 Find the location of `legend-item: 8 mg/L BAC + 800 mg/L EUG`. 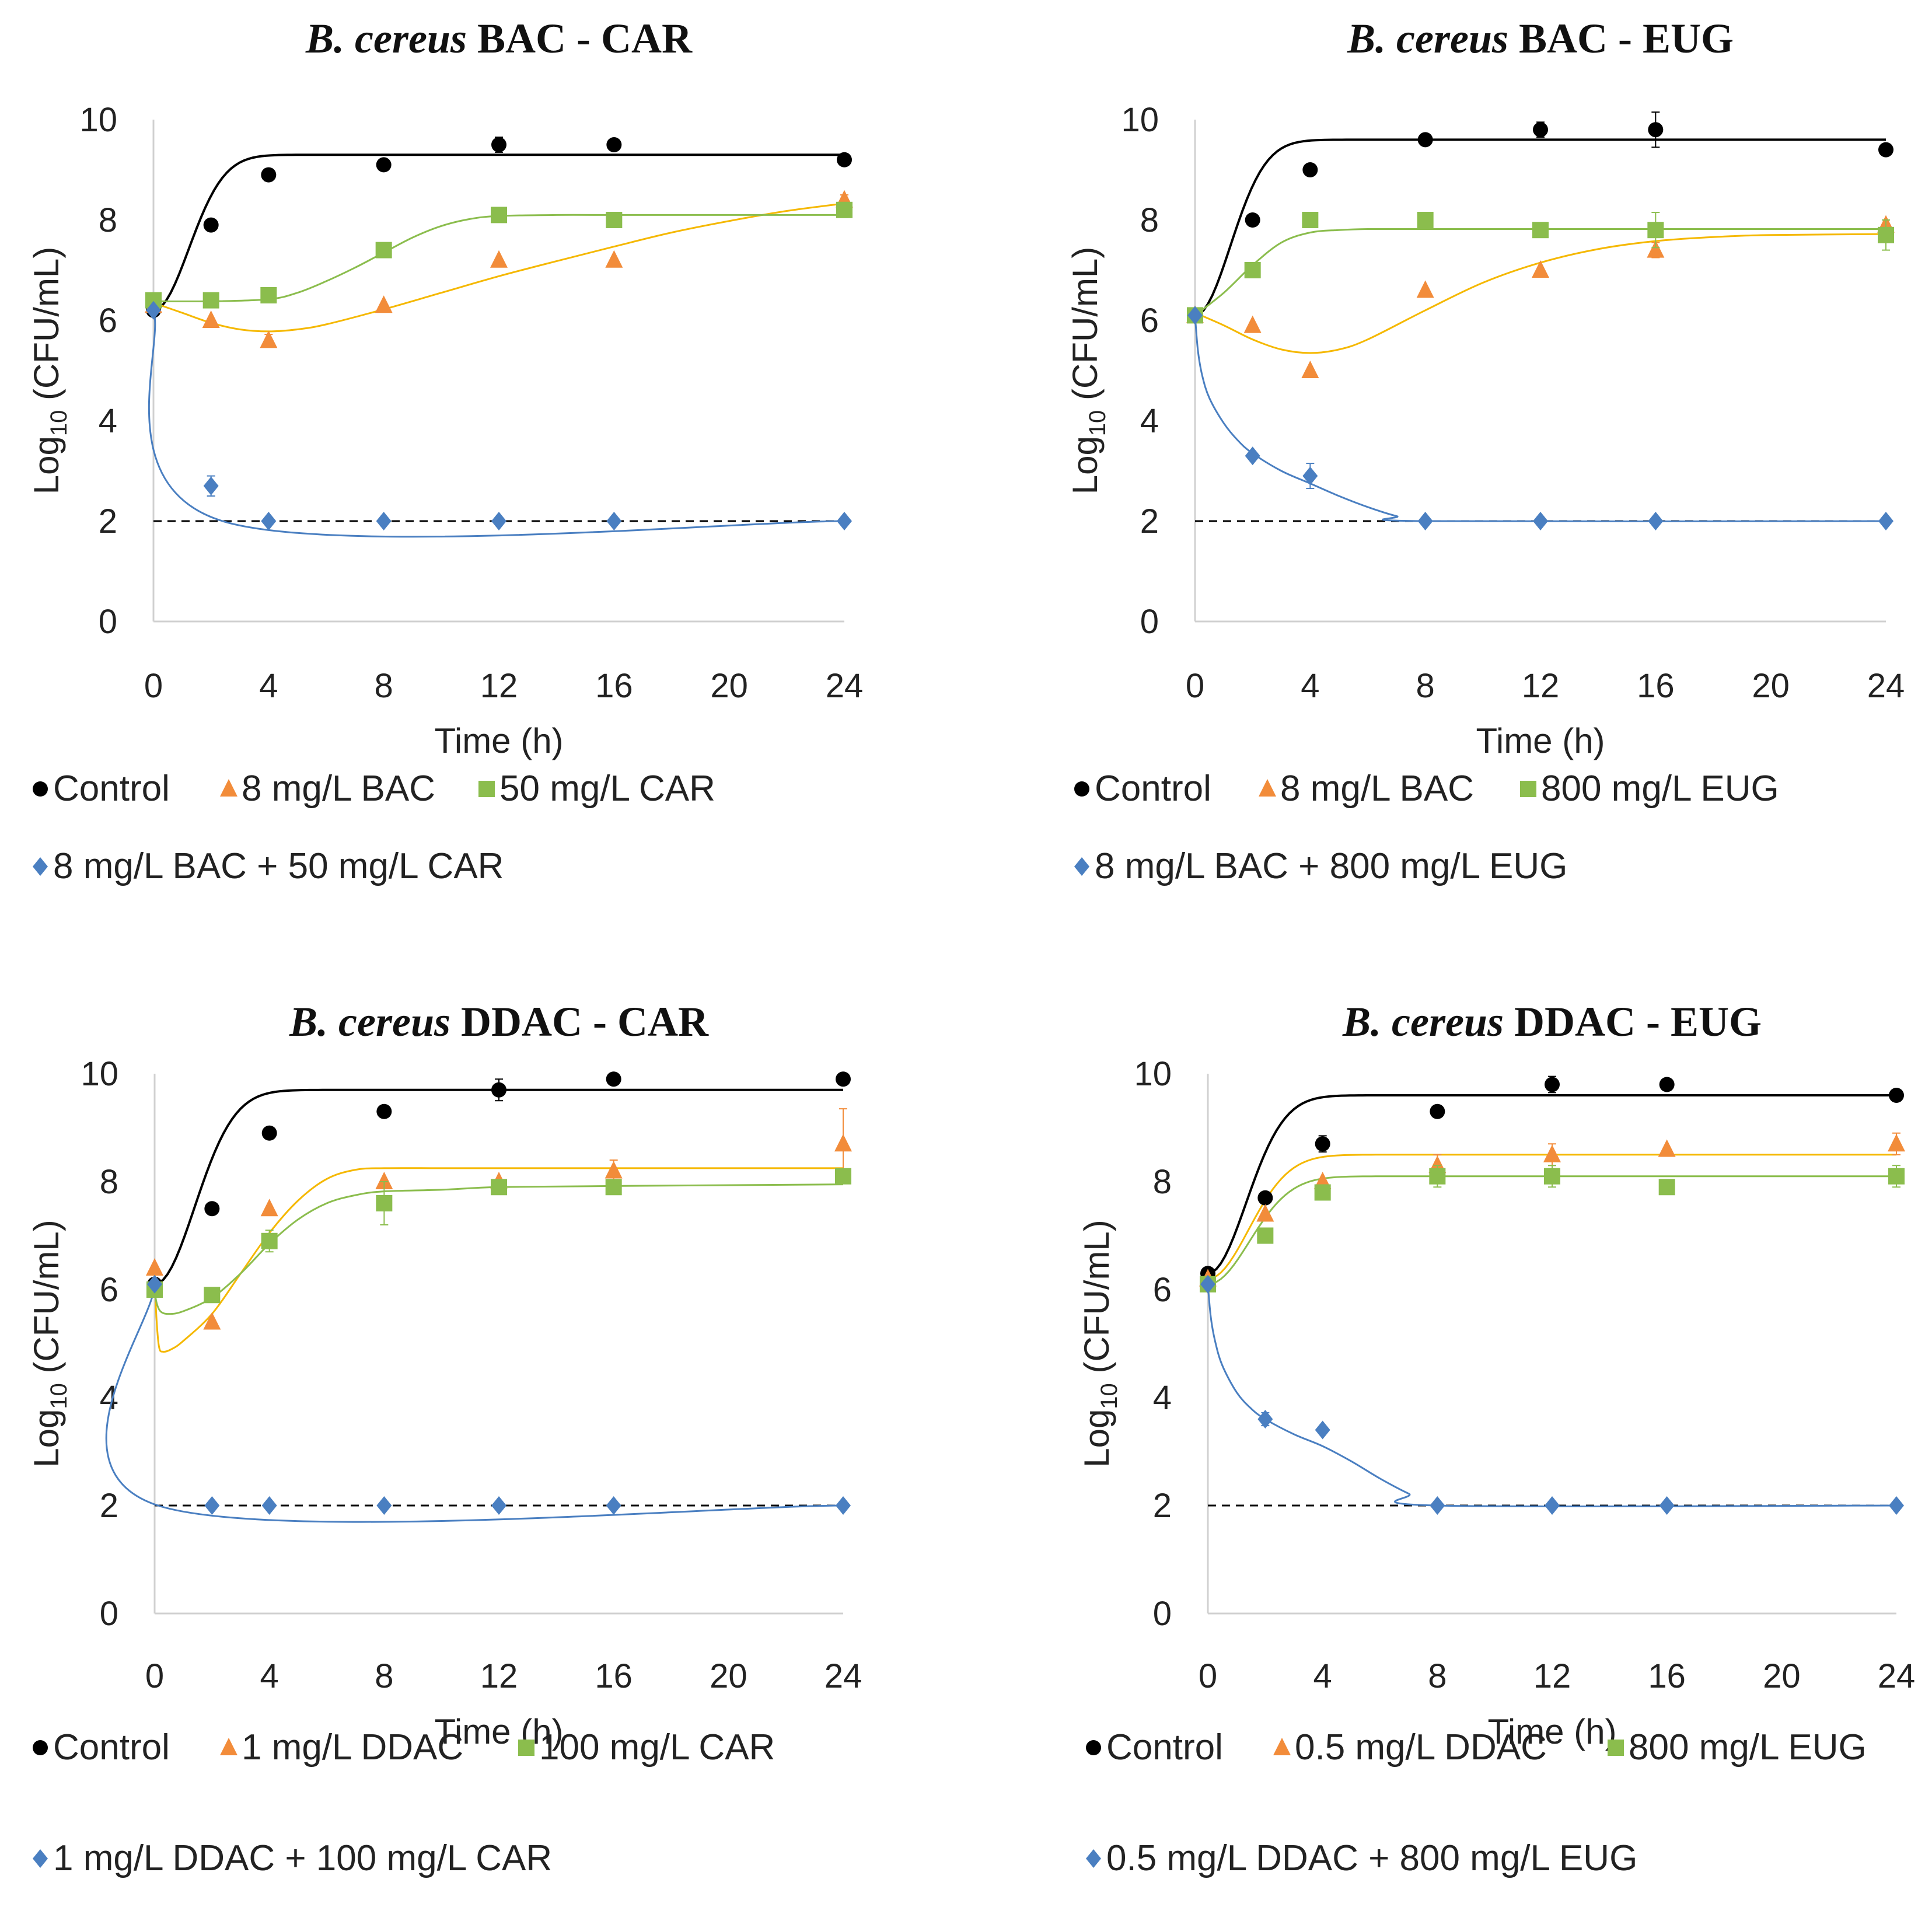

legend-item: 8 mg/L BAC + 800 mg/L EUG is located at coordinates (1320, 866).